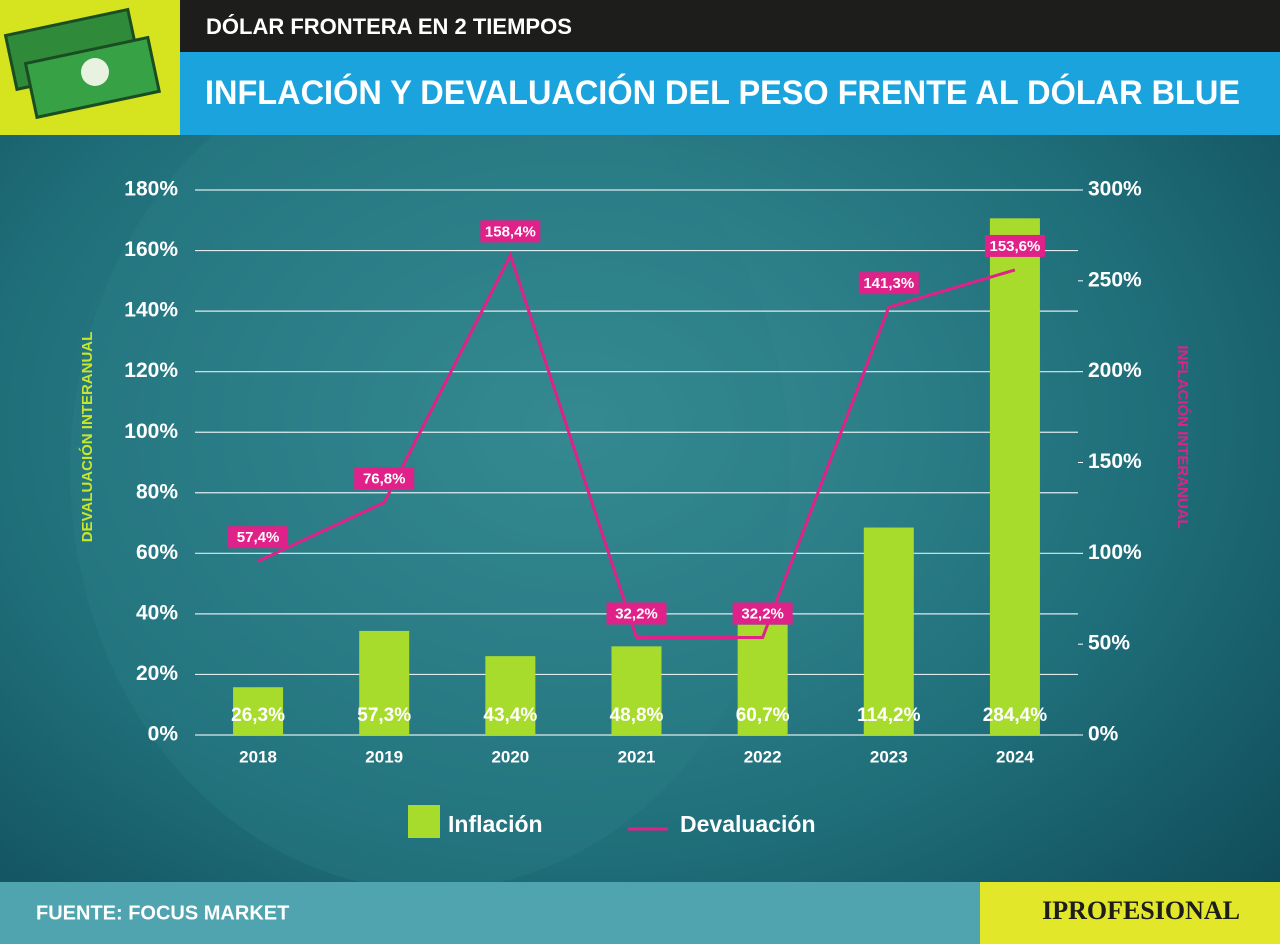  I want to click on y-tick-label: 60%, so click(157, 552).